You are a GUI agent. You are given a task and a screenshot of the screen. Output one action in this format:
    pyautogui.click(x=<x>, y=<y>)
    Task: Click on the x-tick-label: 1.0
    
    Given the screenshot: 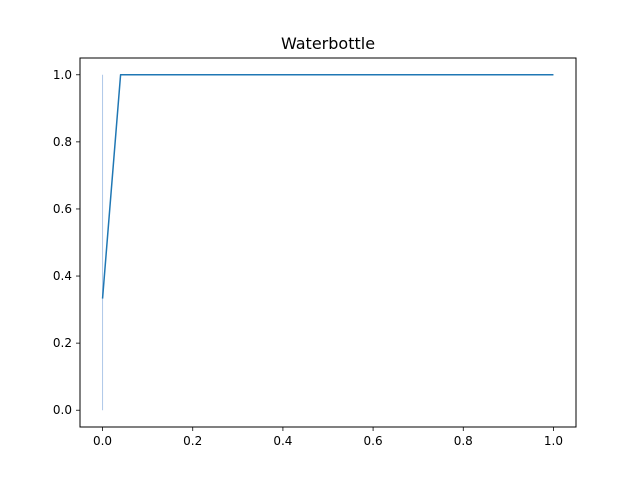 What is the action you would take?
    pyautogui.click(x=553, y=441)
    